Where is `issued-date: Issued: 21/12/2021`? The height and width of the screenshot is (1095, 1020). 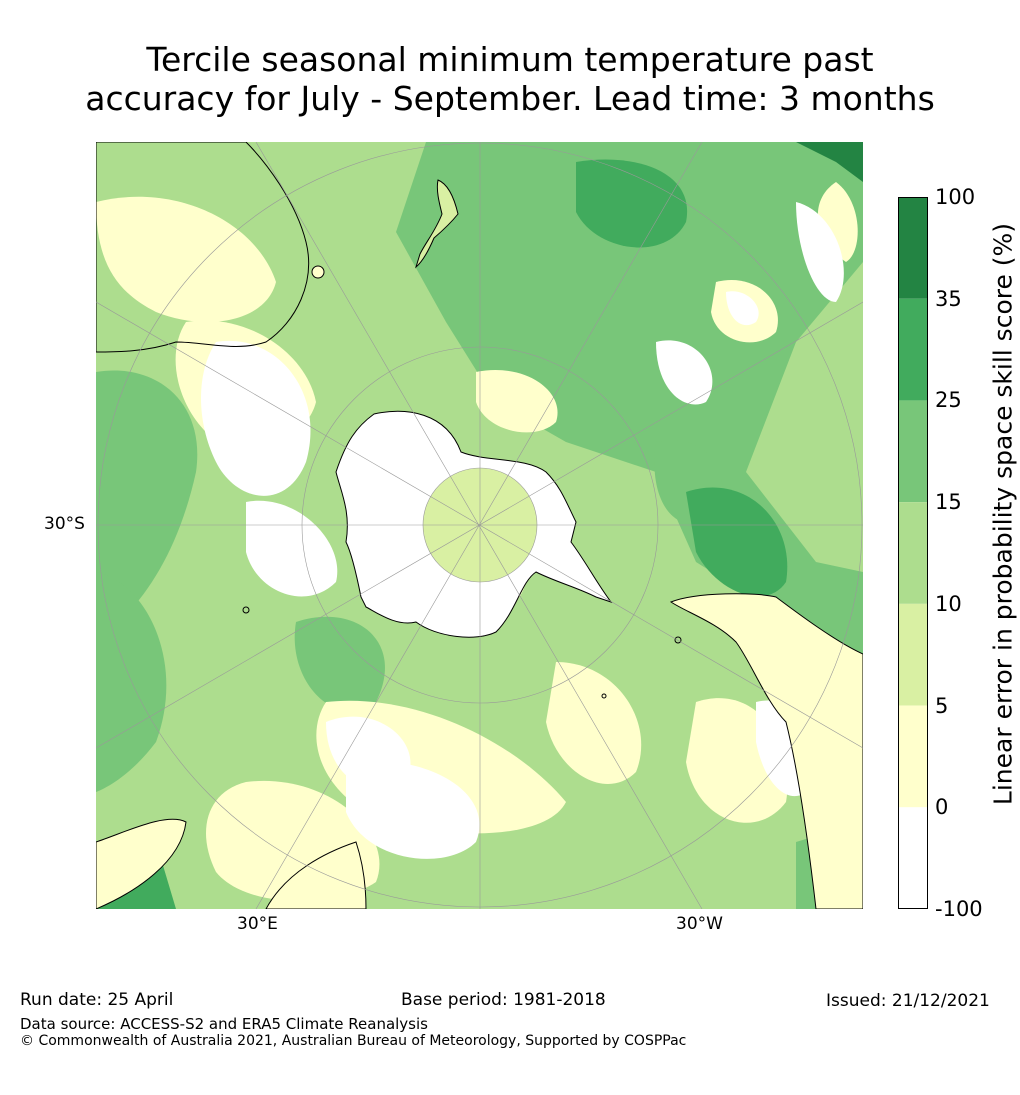
issued-date: Issued: 21/12/2021 is located at coordinates (908, 1001).